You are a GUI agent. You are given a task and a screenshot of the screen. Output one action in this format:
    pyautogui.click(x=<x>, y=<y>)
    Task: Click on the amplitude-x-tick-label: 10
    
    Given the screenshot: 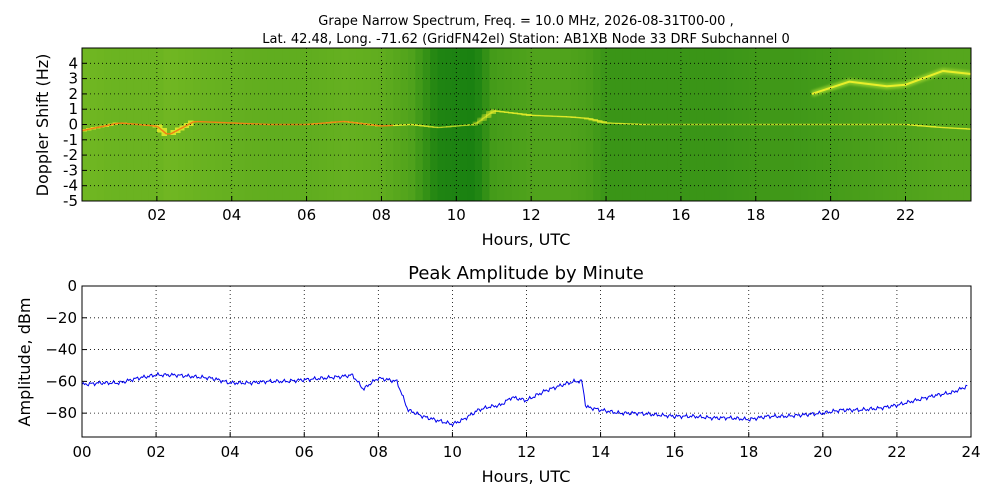 What is the action you would take?
    pyautogui.click(x=452, y=452)
    